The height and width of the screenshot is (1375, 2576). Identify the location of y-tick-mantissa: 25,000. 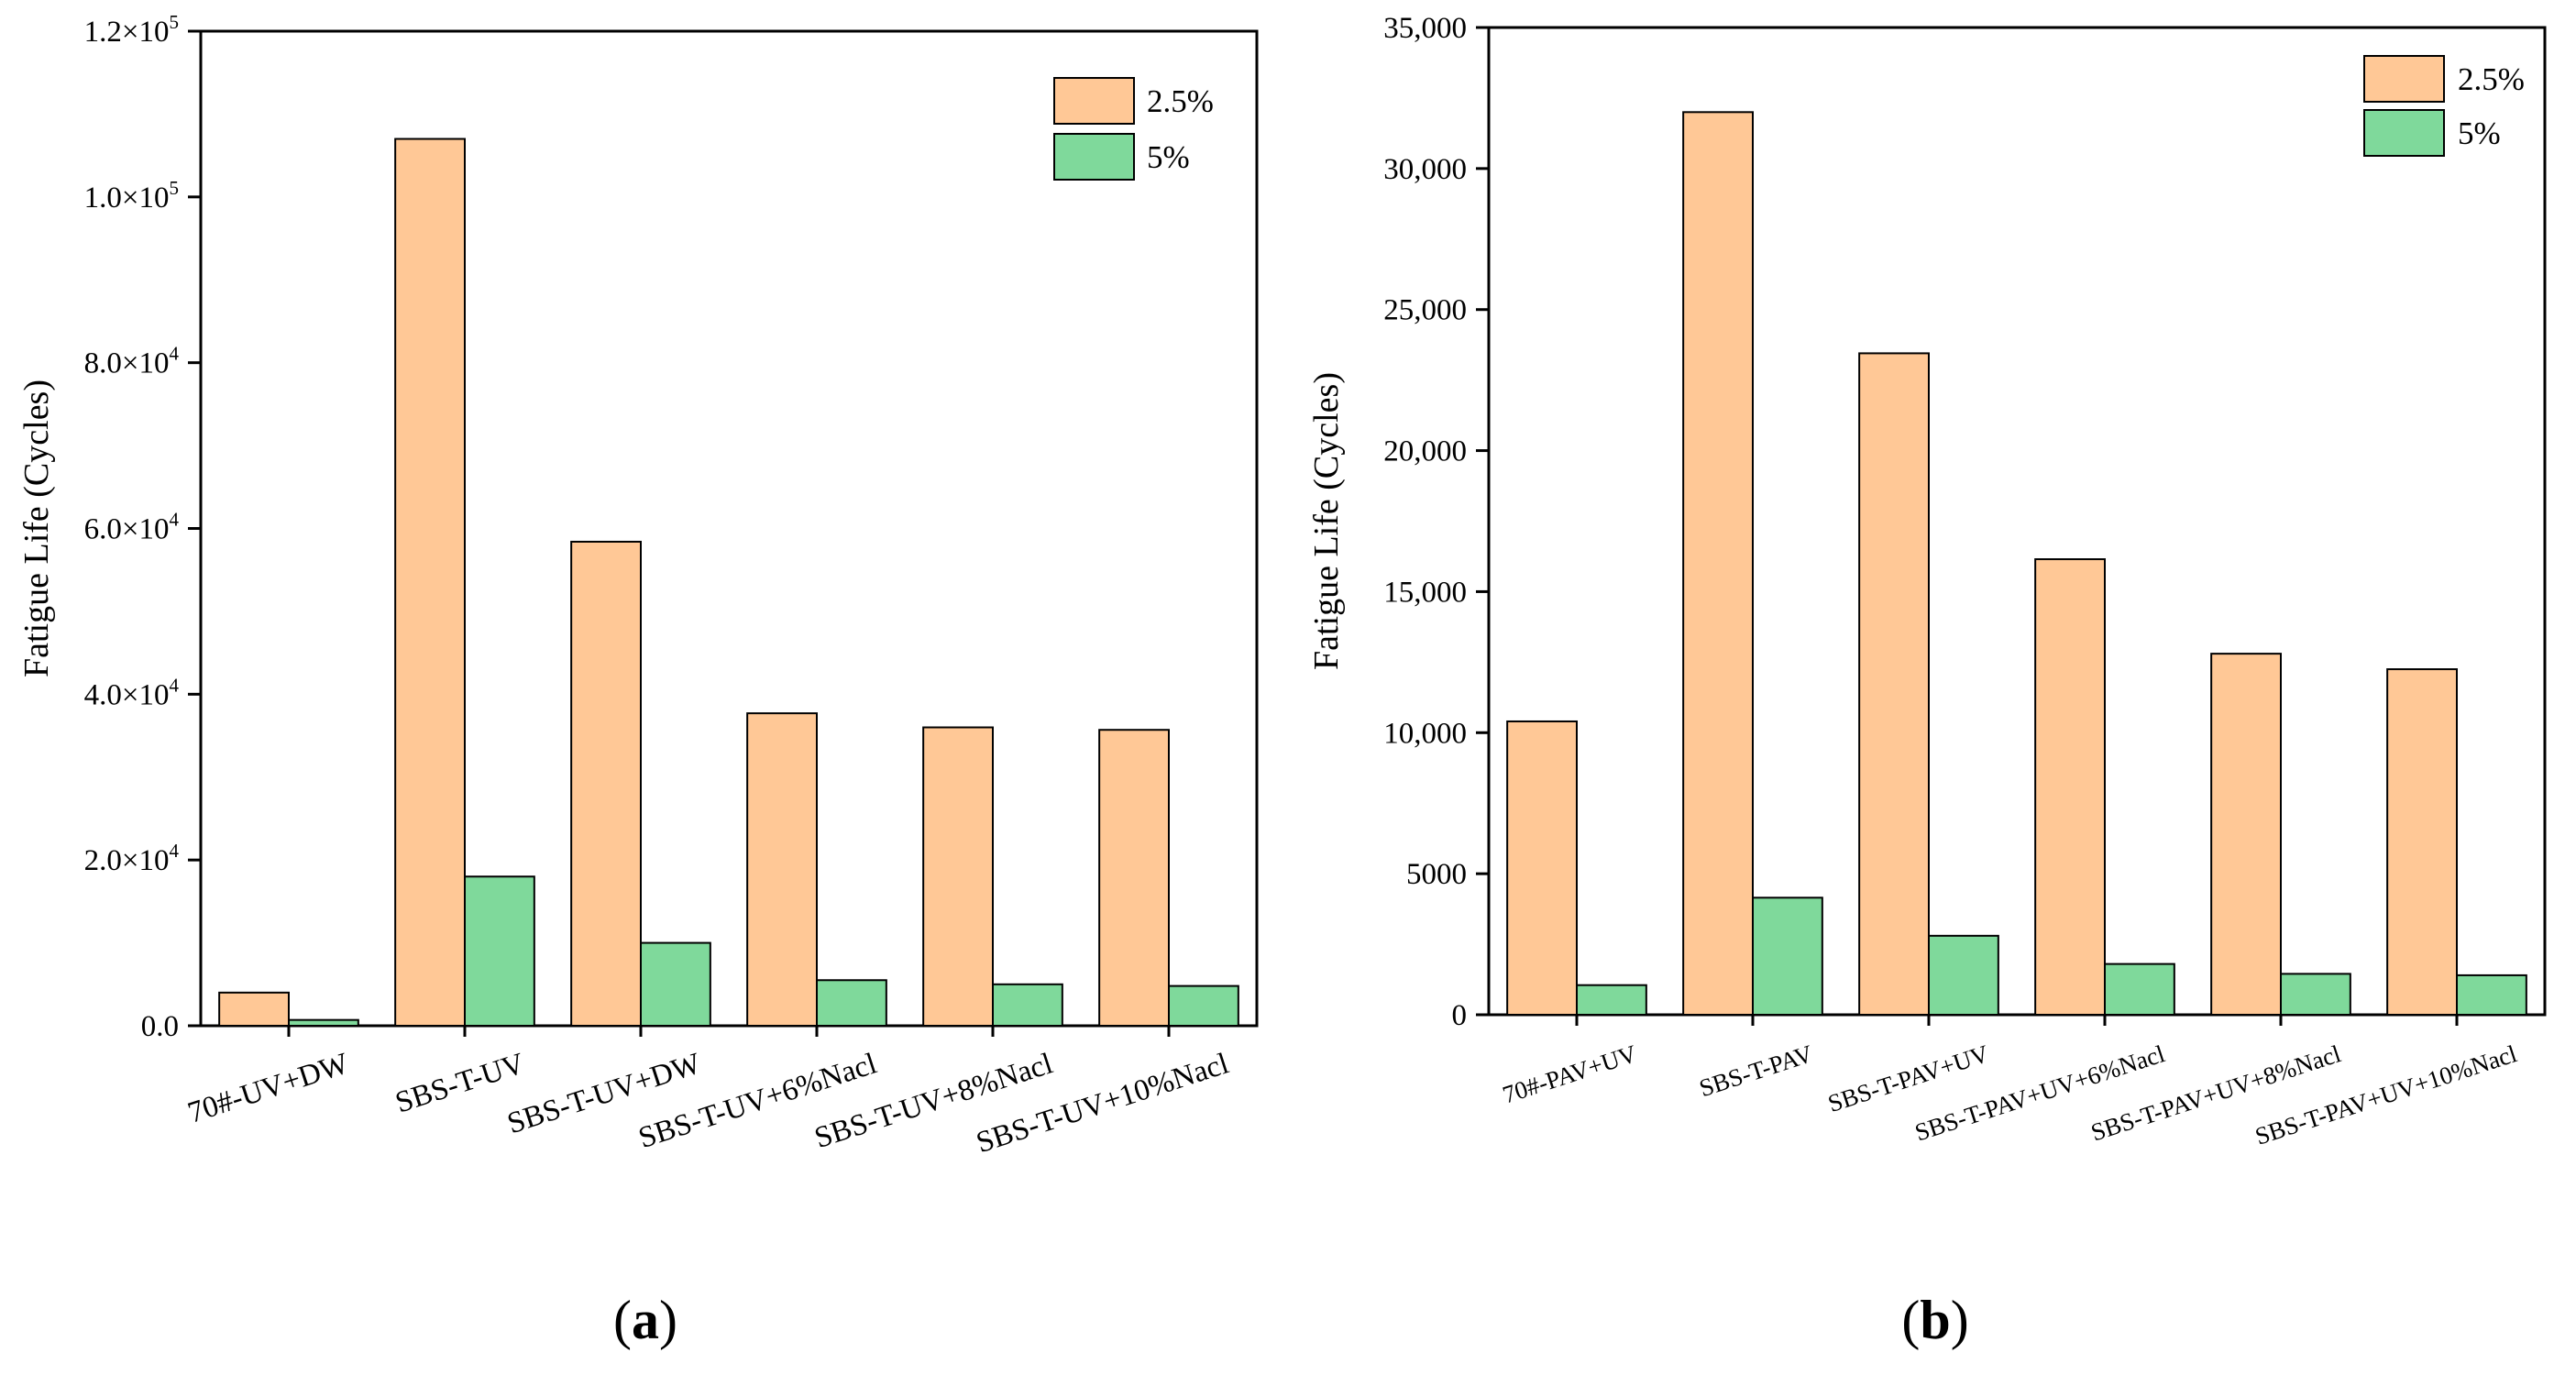
(1425, 310).